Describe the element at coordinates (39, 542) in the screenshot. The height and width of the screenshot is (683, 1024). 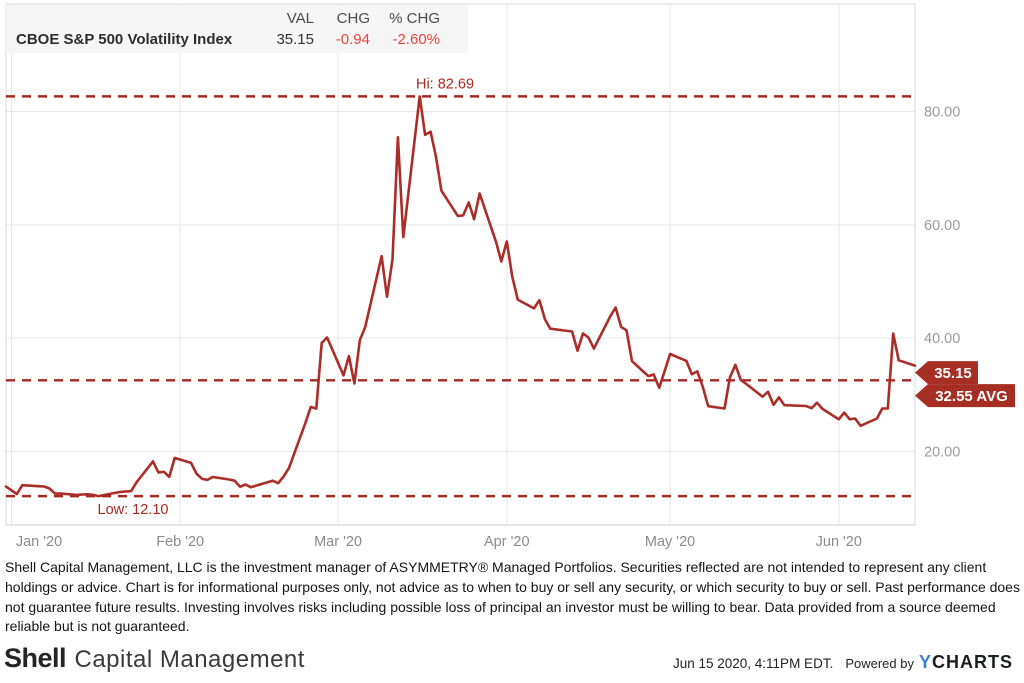
I see `x-tick-label: Jan '20` at that location.